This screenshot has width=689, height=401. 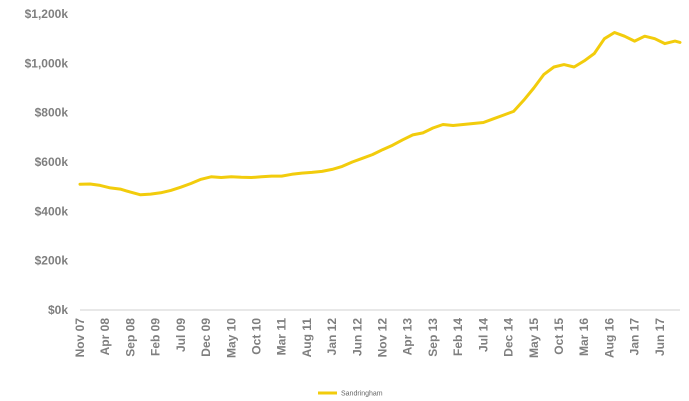 I want to click on y-tick-label: $1,200k, so click(x=47, y=14).